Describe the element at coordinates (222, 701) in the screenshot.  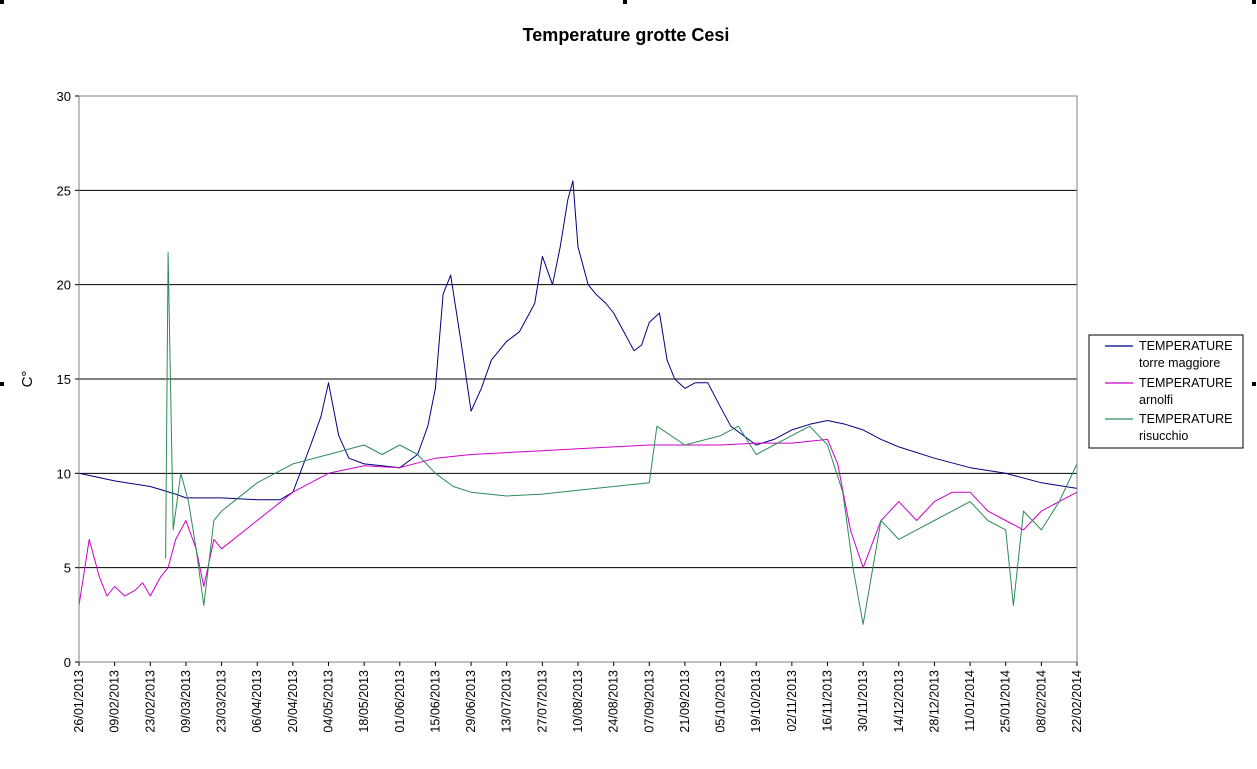
I see `x-tick-label-4: 23/03/2013` at that location.